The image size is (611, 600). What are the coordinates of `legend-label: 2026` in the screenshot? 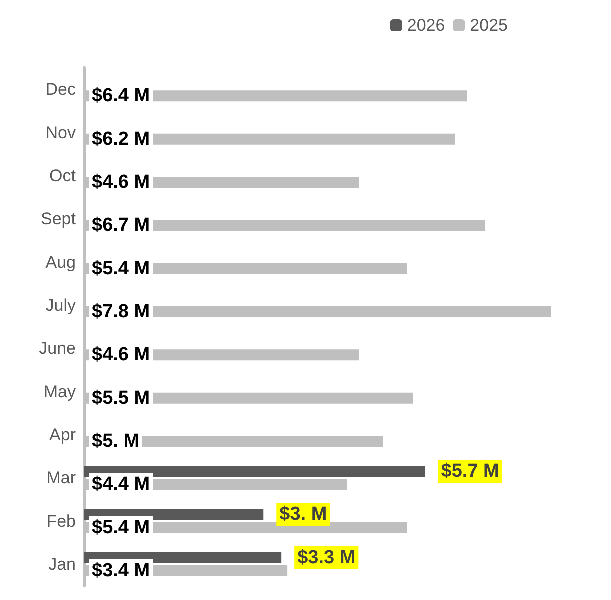 It's located at (426, 25).